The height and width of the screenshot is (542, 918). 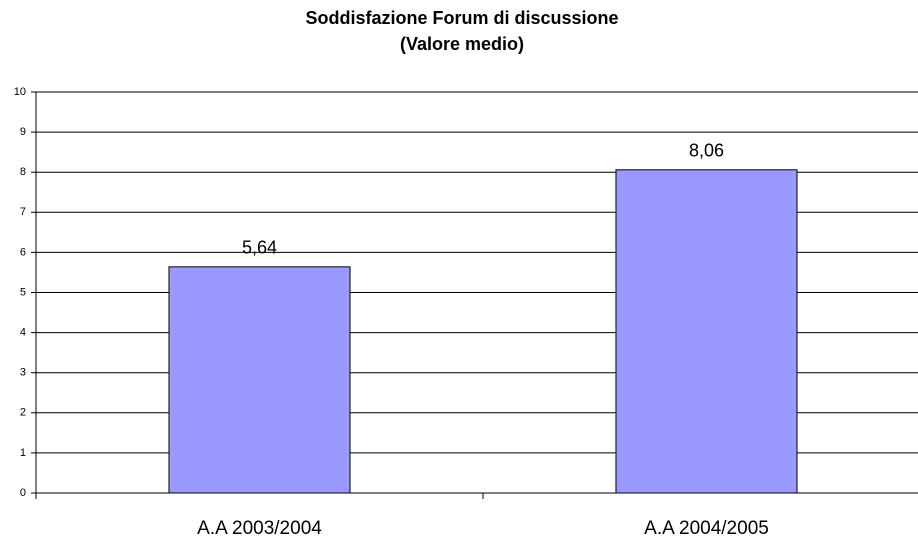 I want to click on y-tick-label: 5, so click(x=23, y=292).